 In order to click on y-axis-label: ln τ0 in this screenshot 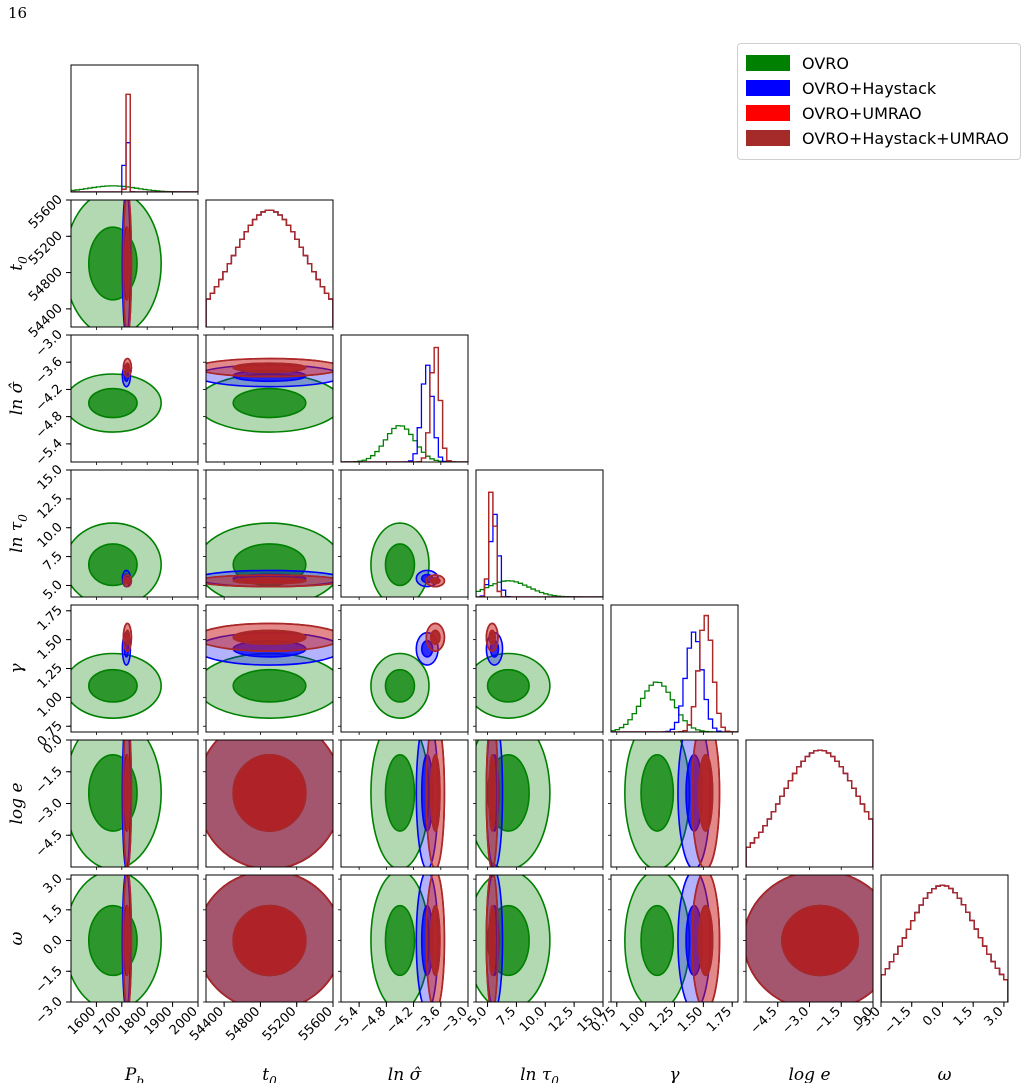, I will do `click(18, 533)`.